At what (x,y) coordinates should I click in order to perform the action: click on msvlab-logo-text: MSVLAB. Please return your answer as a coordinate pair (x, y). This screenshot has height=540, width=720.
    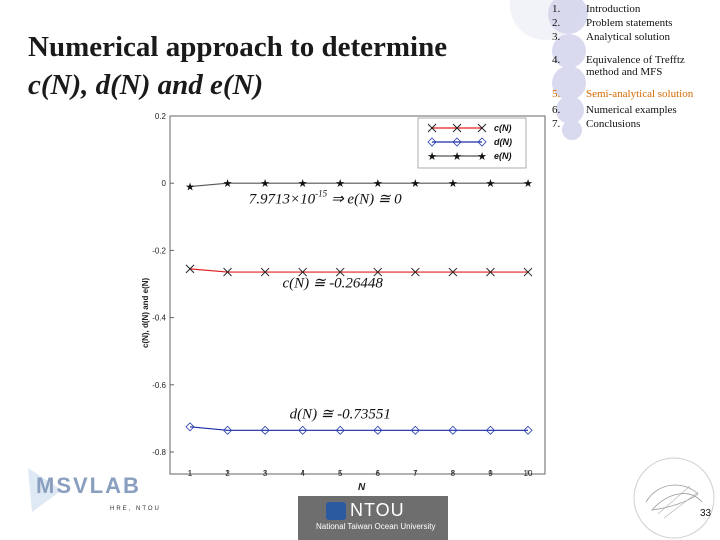
    Looking at the image, I should click on (88, 485).